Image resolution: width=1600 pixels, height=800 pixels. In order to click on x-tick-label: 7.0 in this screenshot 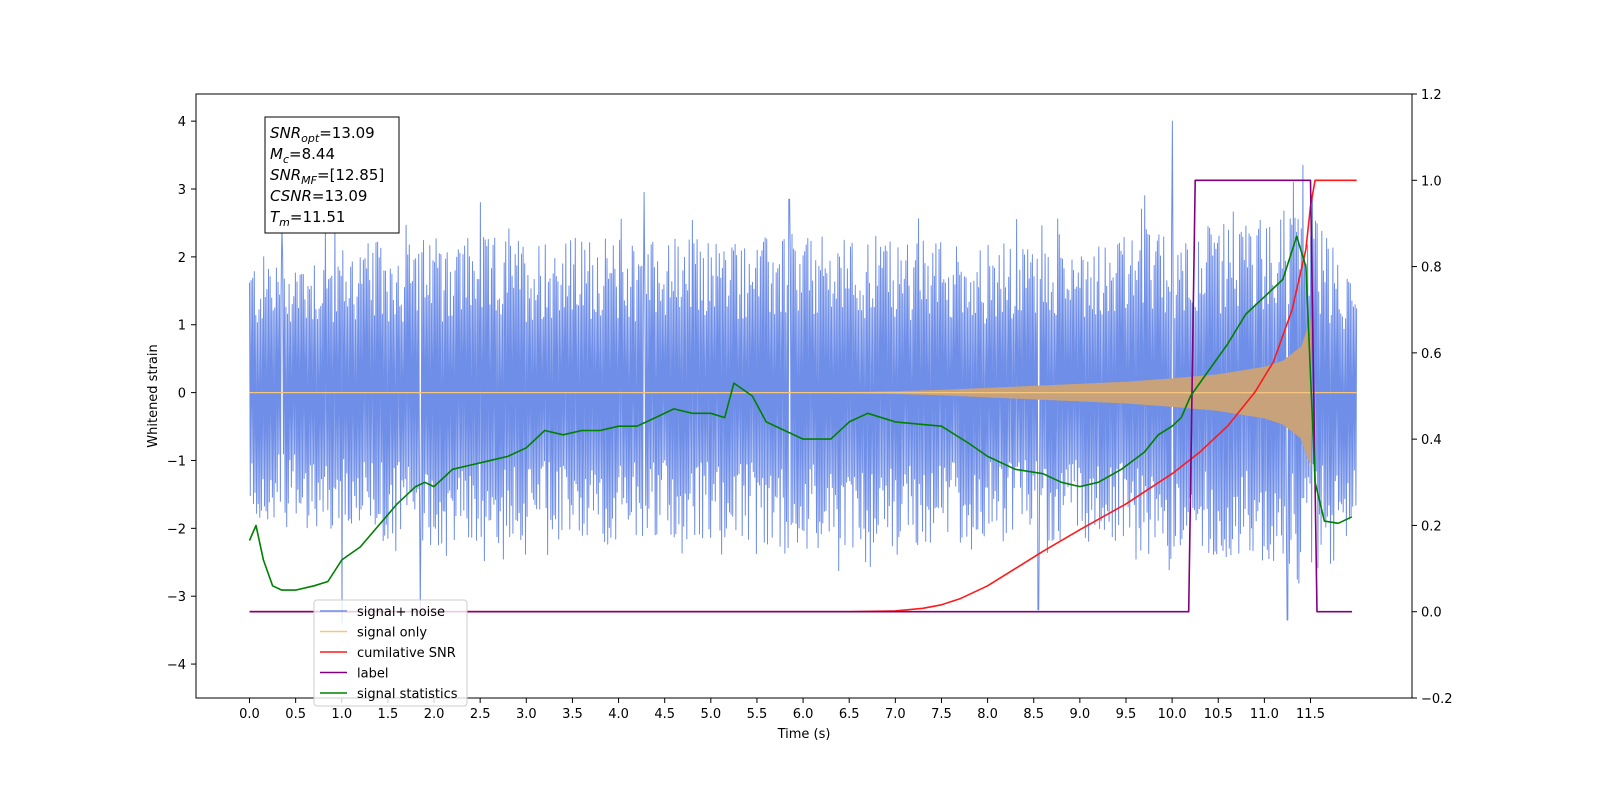, I will do `click(895, 714)`.